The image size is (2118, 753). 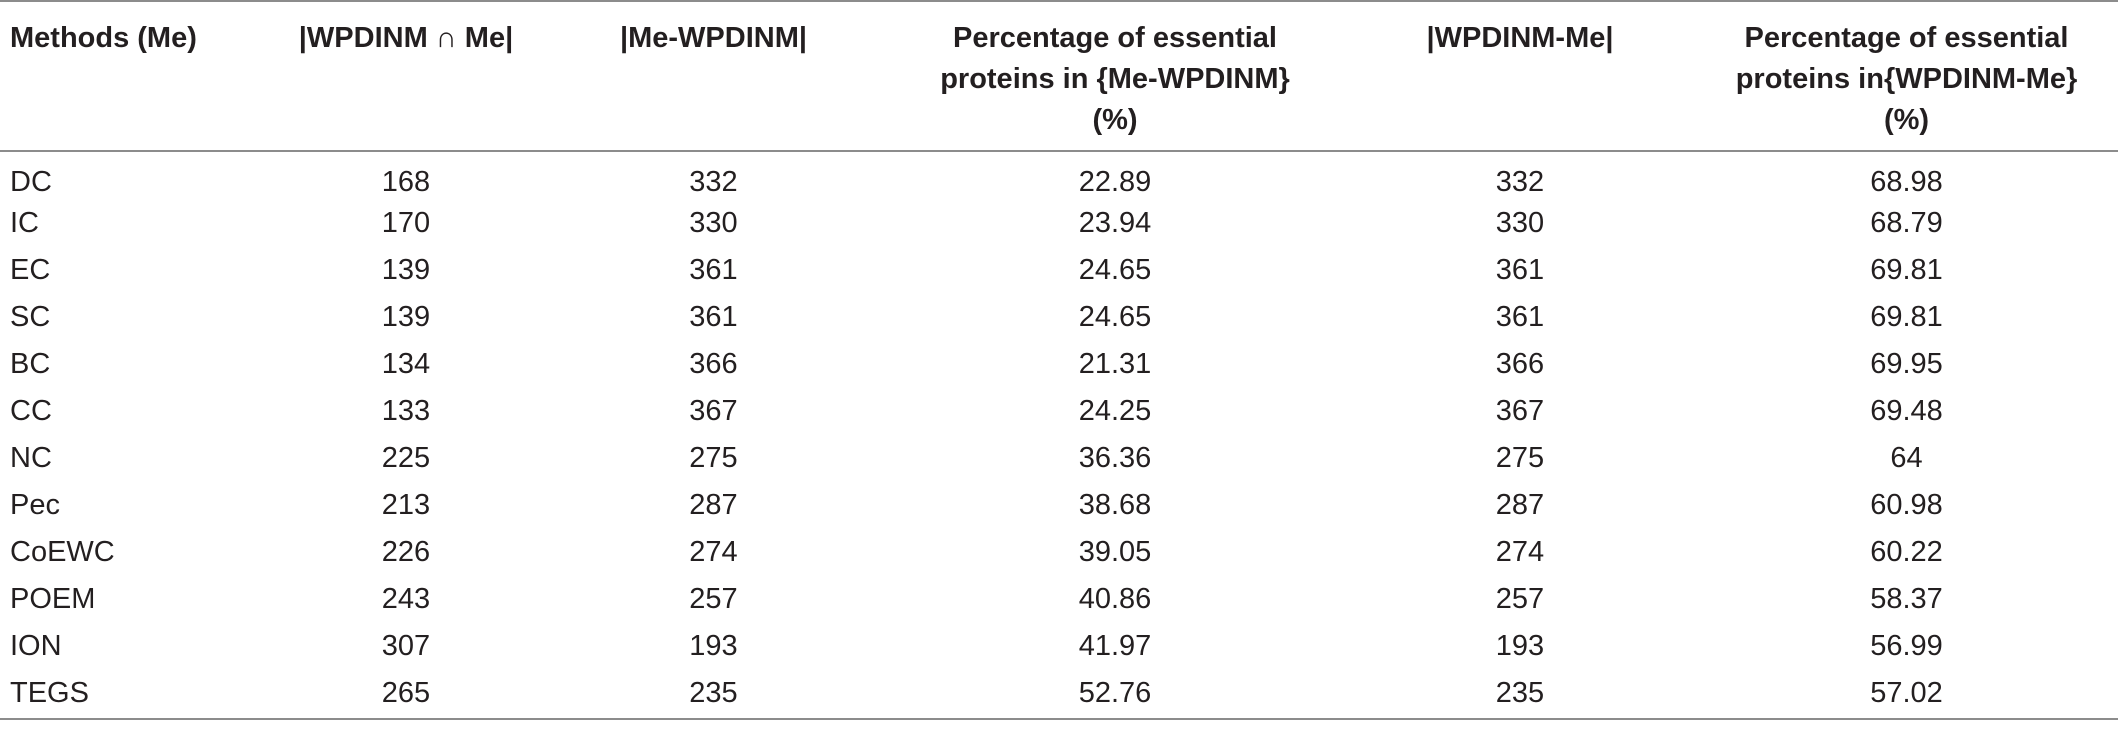 I want to click on cell-method: TEGS, so click(x=135, y=695).